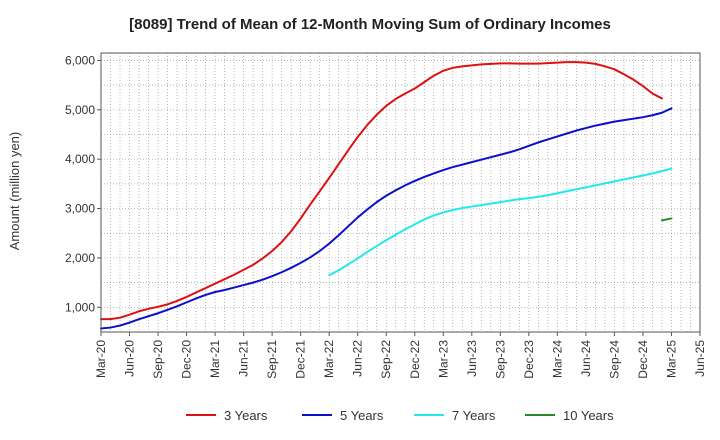  I want to click on x-tick-label: Dec-24, so click(643, 359).